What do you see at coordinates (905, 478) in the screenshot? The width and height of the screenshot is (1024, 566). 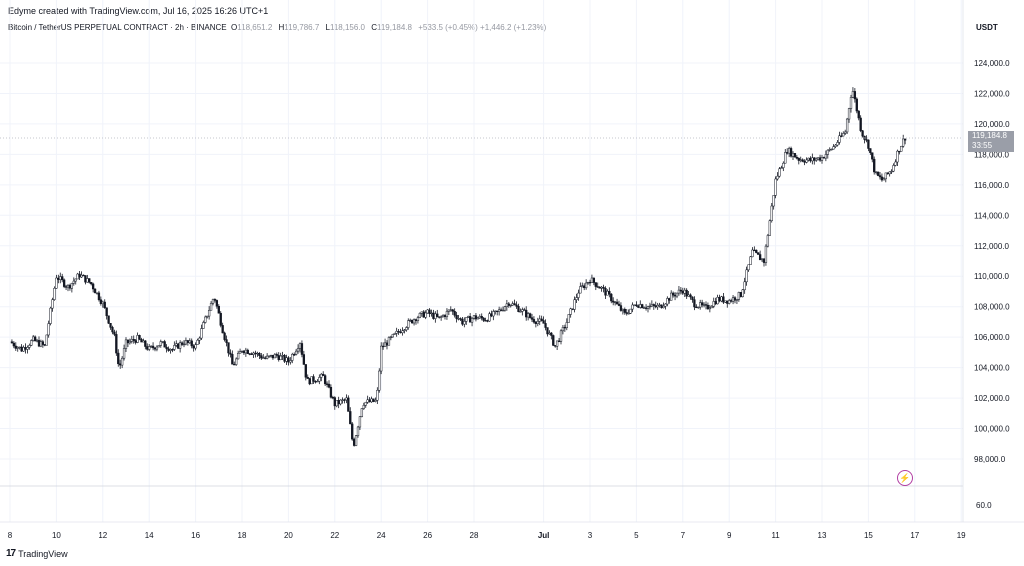 I see `flash-icon: ⚡` at bounding box center [905, 478].